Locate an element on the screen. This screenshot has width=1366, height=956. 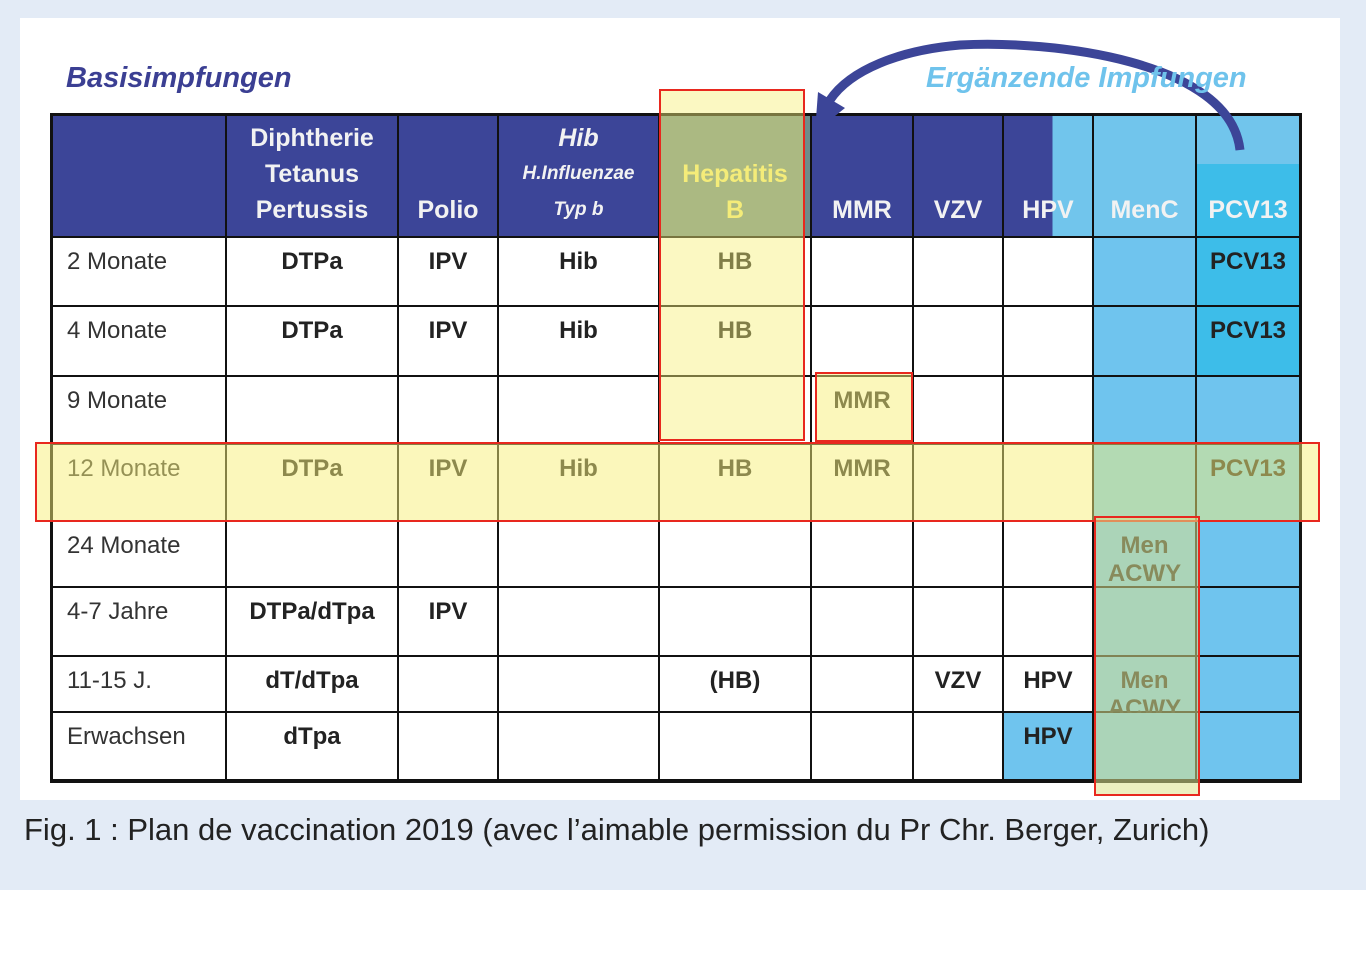
table-cell: (HB) is located at coordinates (735, 684).